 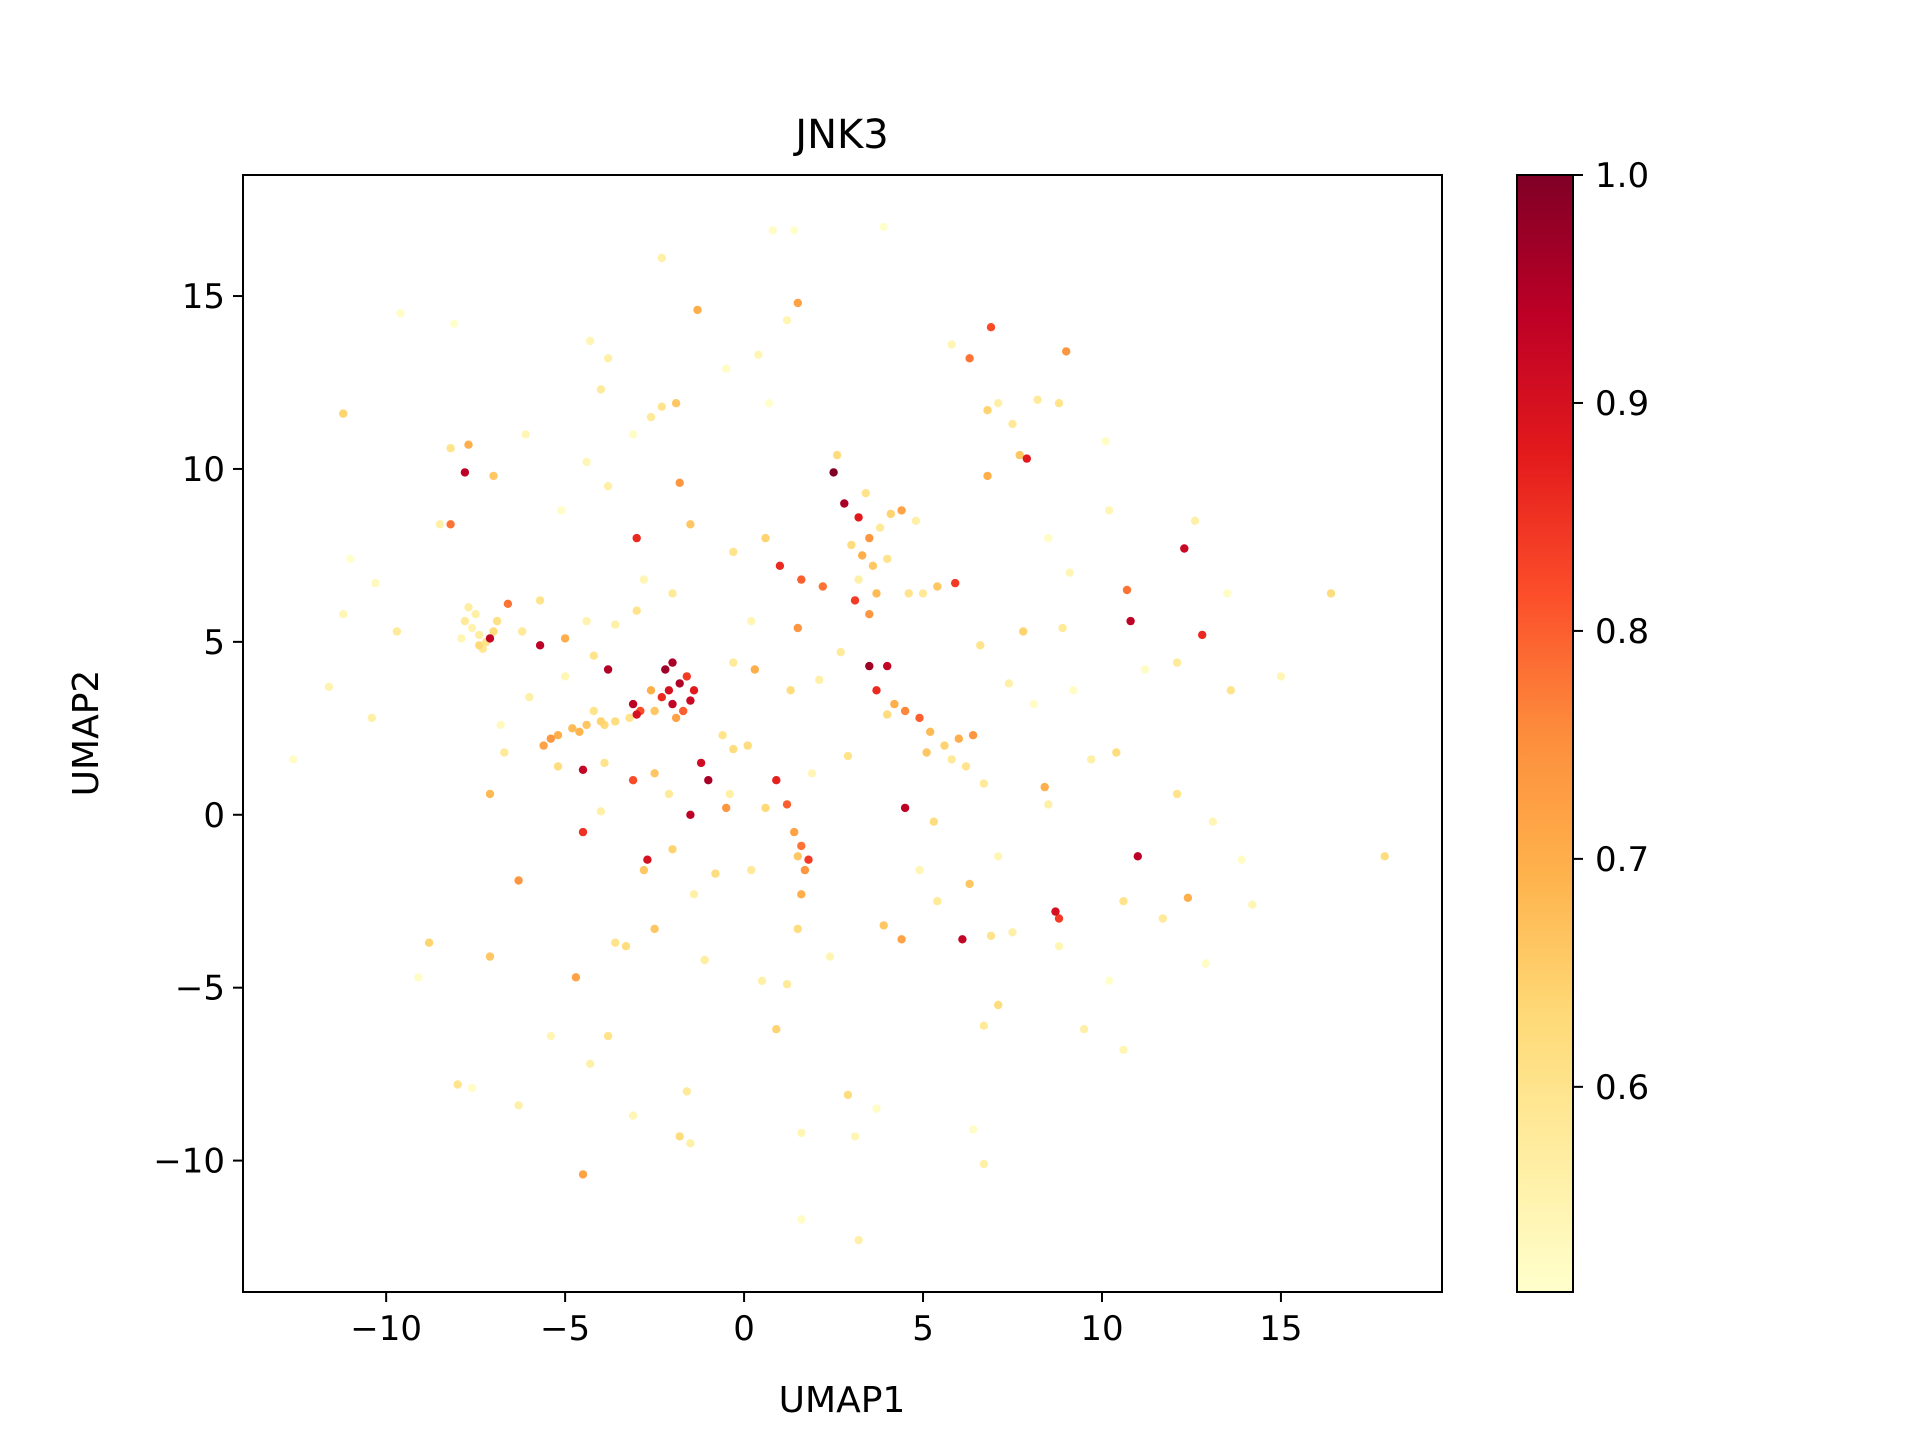 I want to click on x-tick-label: 5, so click(x=923, y=1329).